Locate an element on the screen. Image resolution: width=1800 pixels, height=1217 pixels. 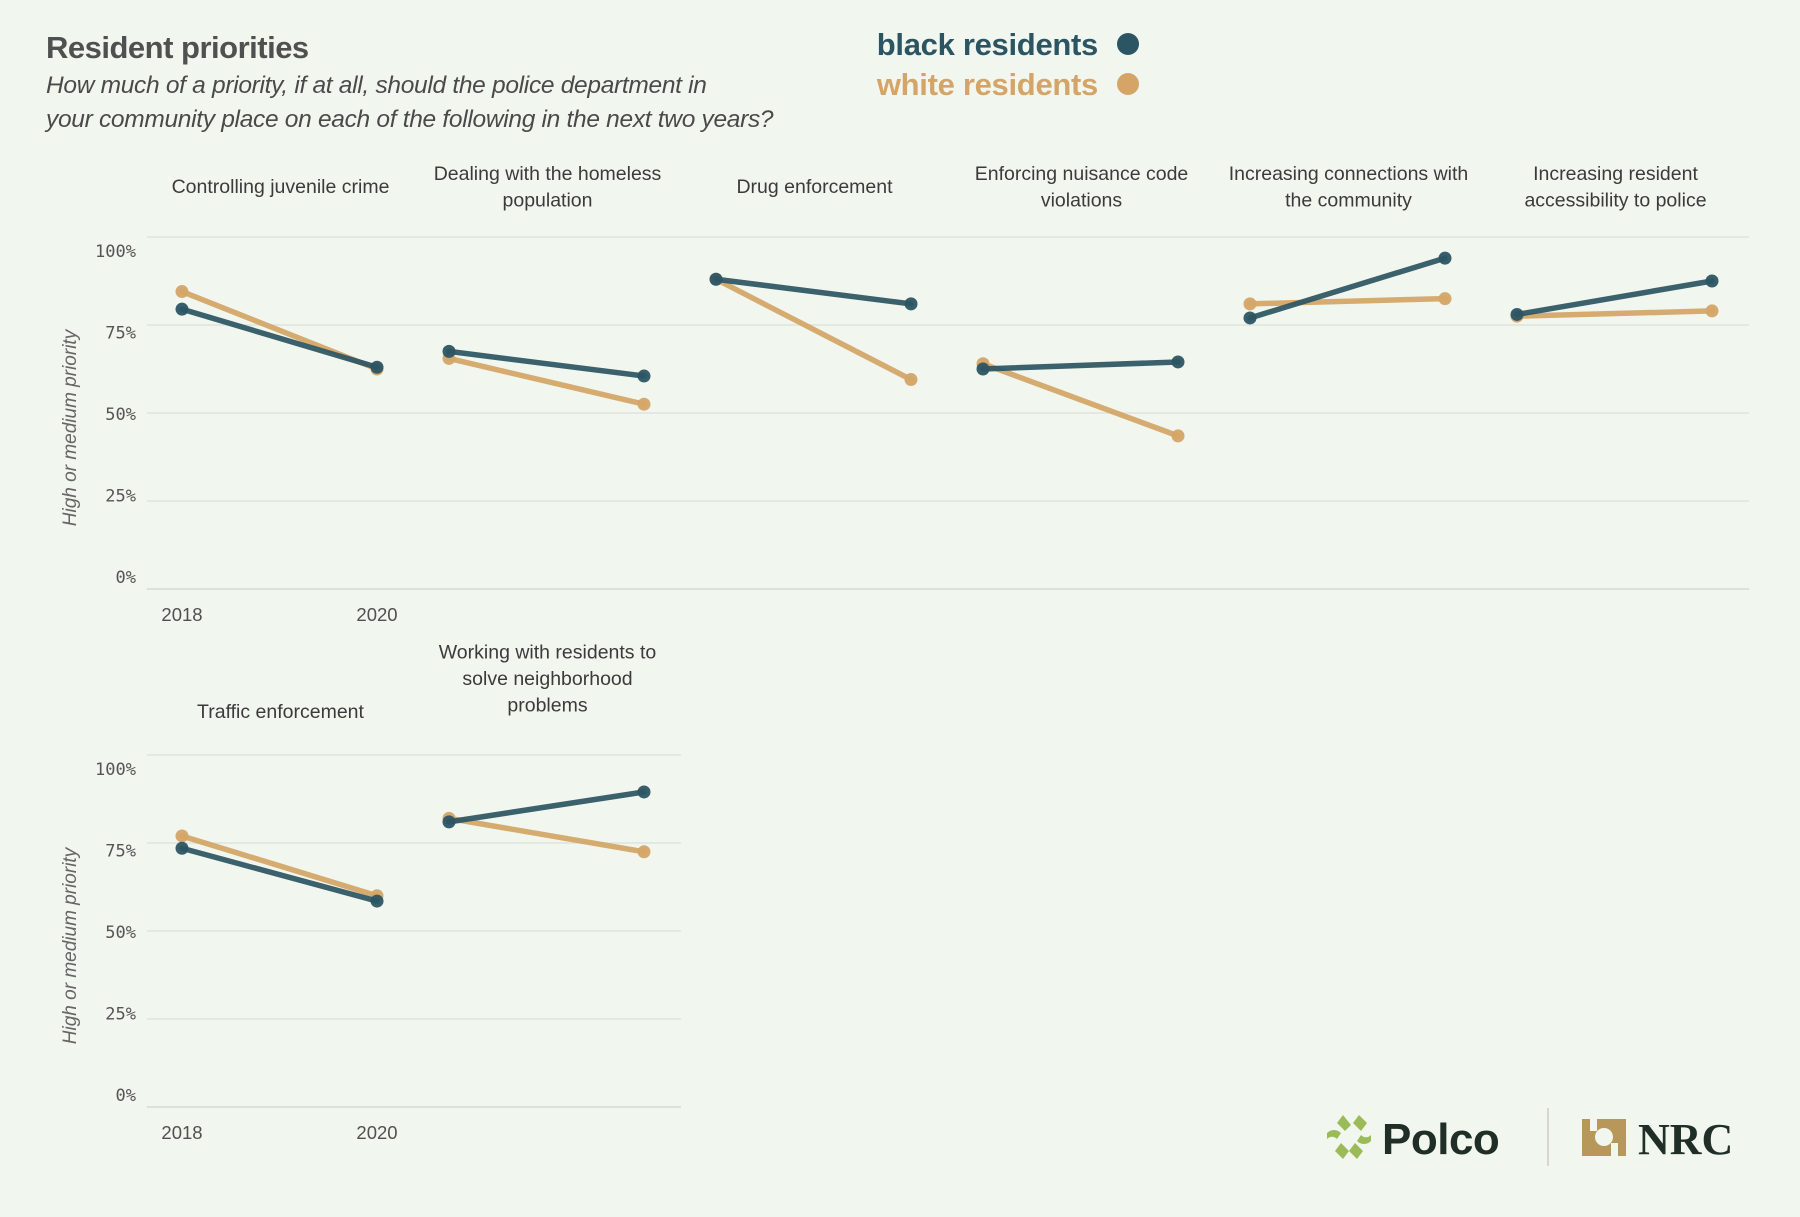
panel-title: Increasing connections with is located at coordinates (1349, 174).